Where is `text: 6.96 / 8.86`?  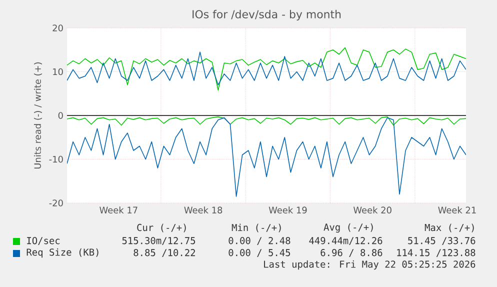 text: 6.96 / 8.86 is located at coordinates (351, 253).